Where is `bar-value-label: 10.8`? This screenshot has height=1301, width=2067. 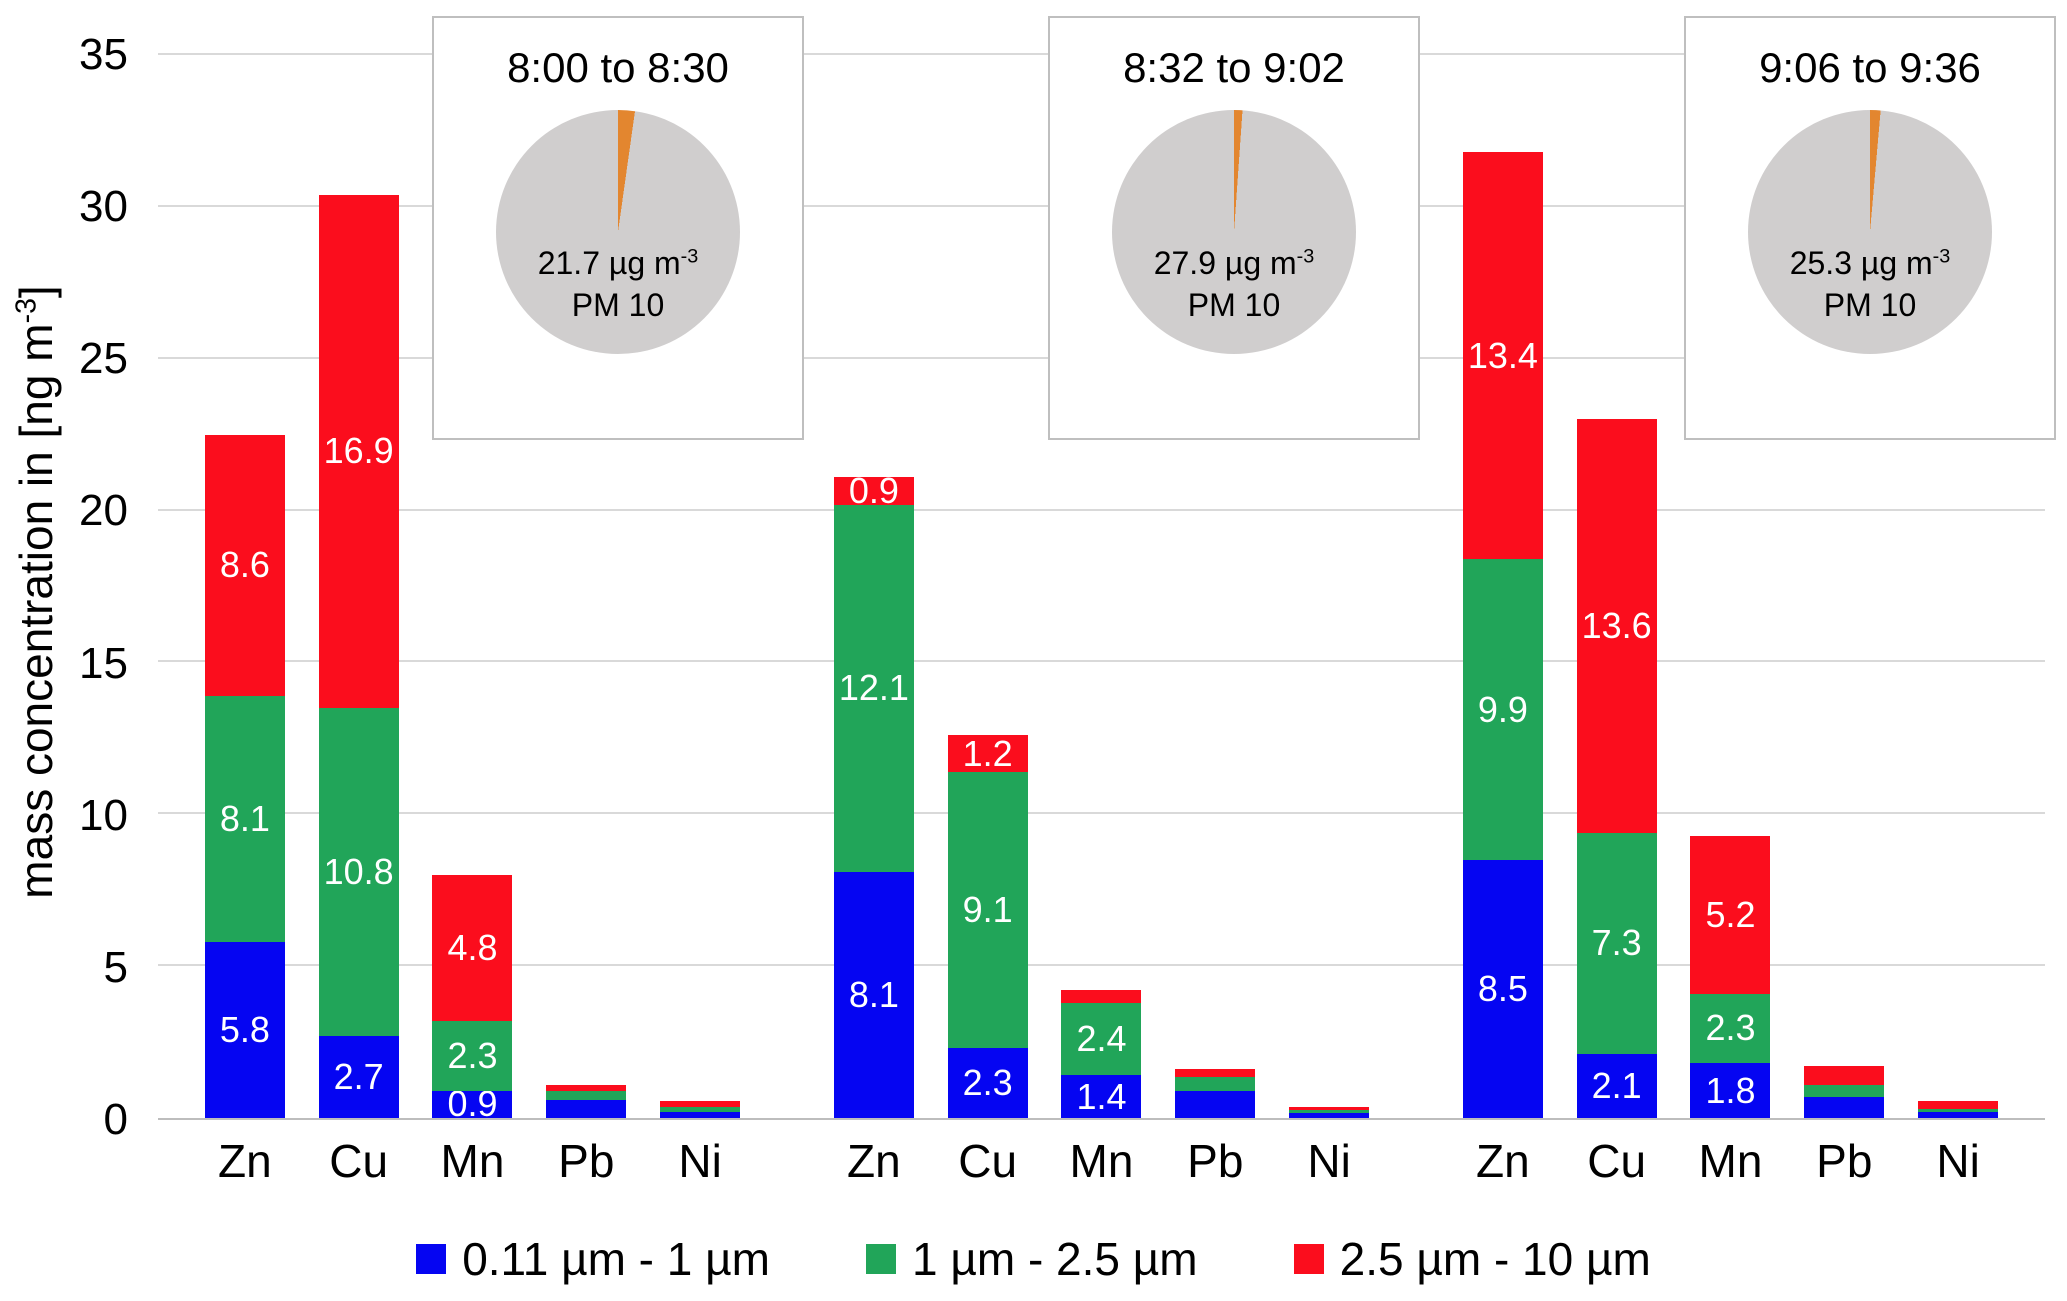 bar-value-label: 10.8 is located at coordinates (358, 871).